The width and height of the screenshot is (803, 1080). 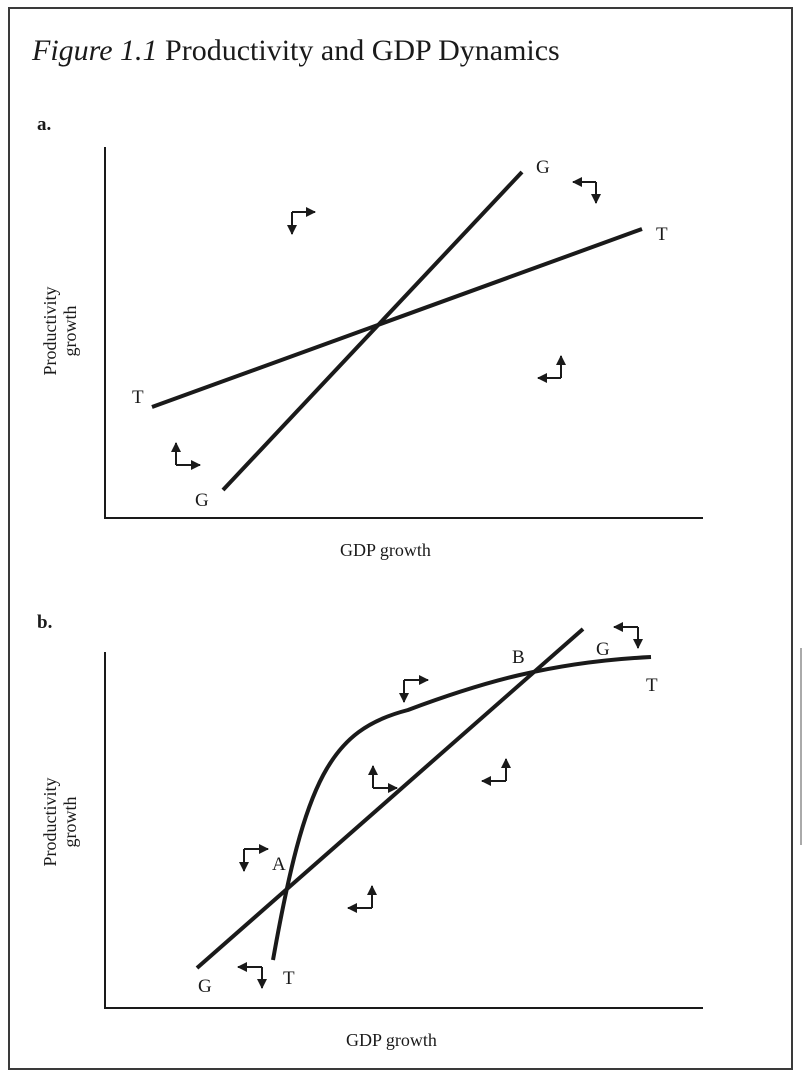 I want to click on panel-a-t-right-label: T, so click(x=662, y=234).